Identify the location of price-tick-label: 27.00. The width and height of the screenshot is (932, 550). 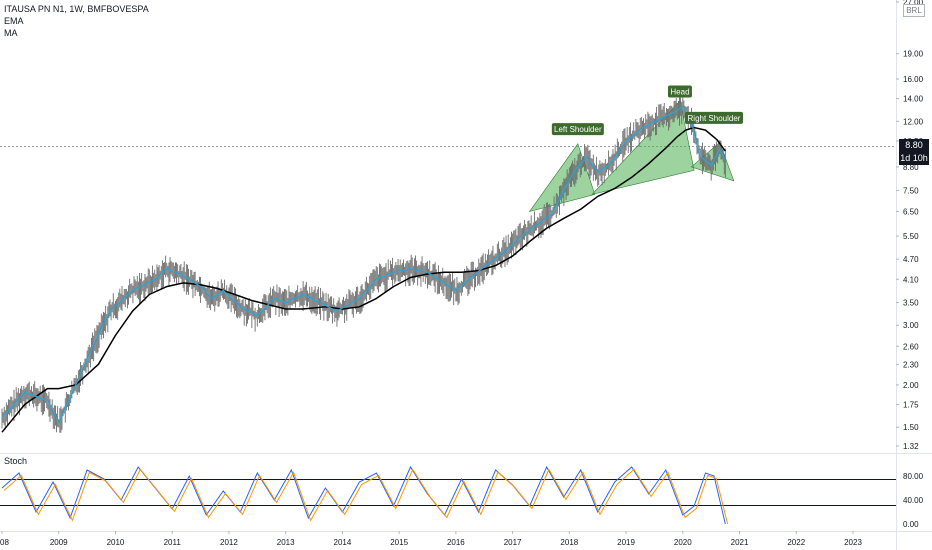
(913, 3).